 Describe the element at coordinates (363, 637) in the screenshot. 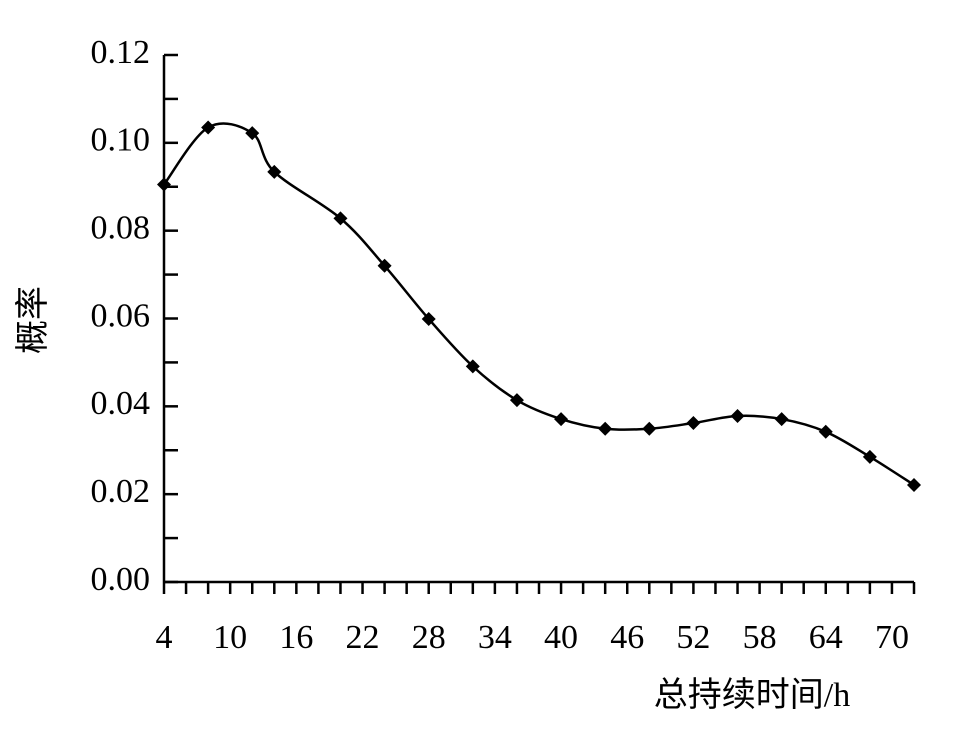

I see `x-tick-label: 22` at that location.